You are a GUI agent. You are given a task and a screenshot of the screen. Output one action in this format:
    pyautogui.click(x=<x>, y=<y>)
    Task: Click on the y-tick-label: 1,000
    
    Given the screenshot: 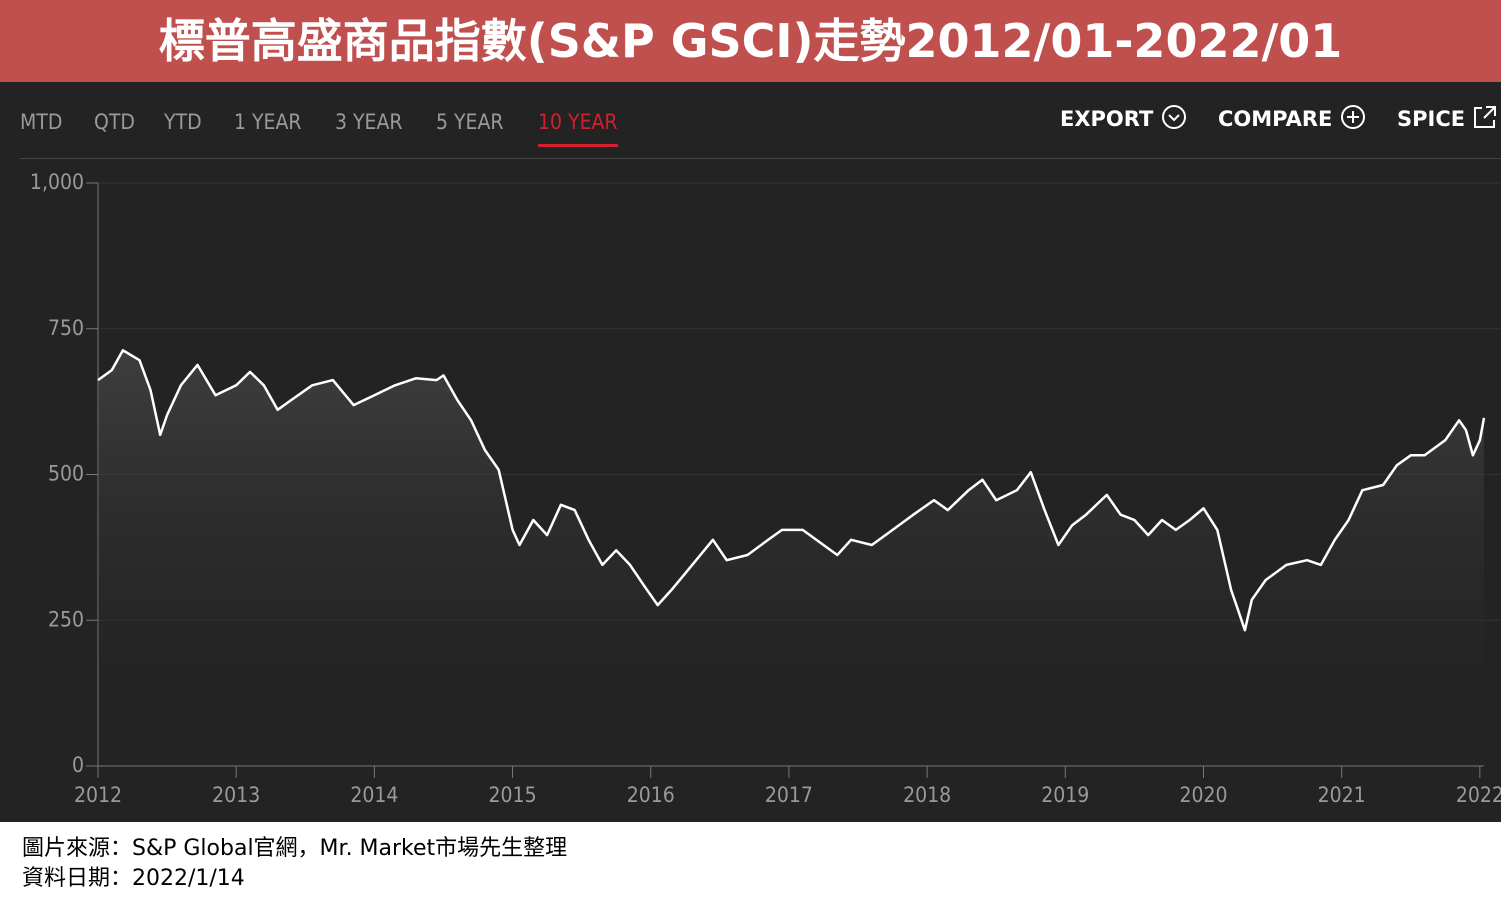 What is the action you would take?
    pyautogui.click(x=57, y=182)
    